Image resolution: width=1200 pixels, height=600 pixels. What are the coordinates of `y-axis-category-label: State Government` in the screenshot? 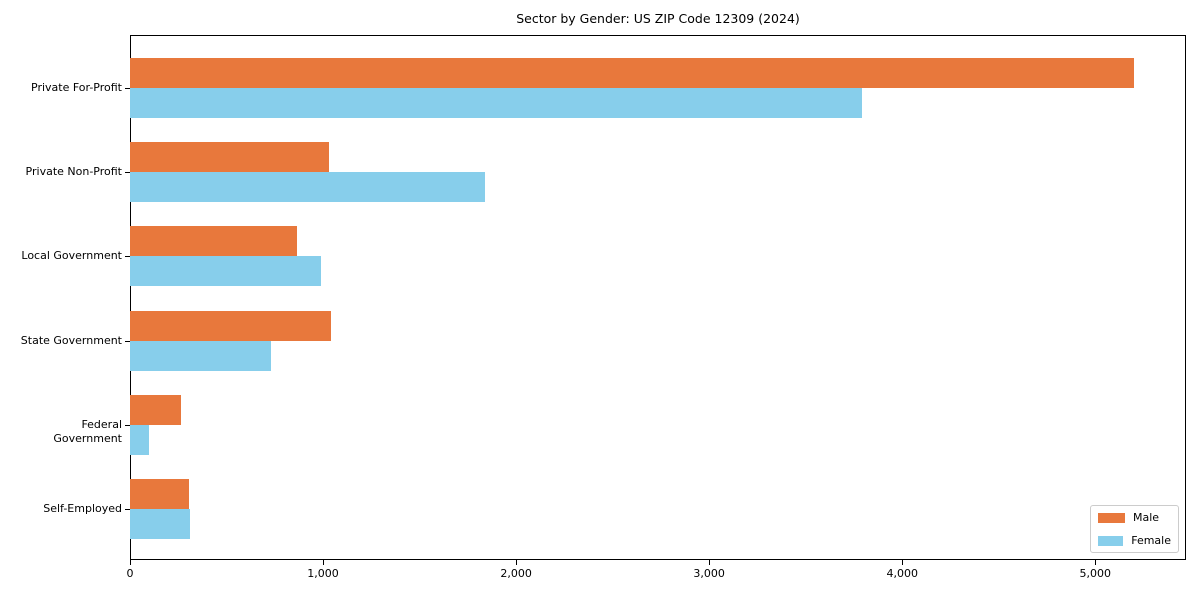 It's located at (71, 340).